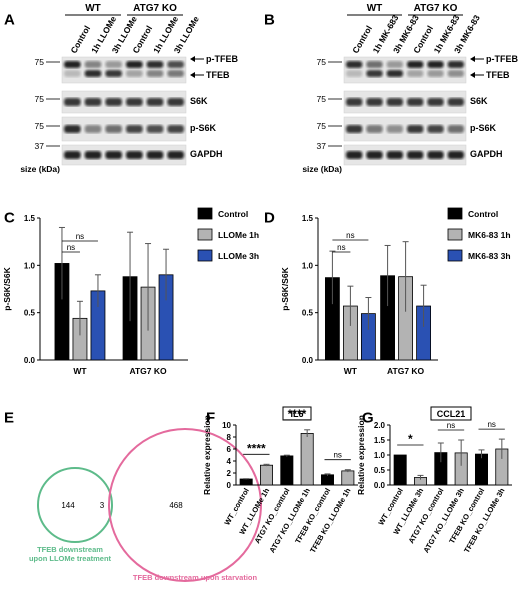 Image resolution: width=520 pixels, height=608 pixels. Describe the element at coordinates (207, 455) in the screenshot. I see `y-axis-label: Relative expression` at that location.